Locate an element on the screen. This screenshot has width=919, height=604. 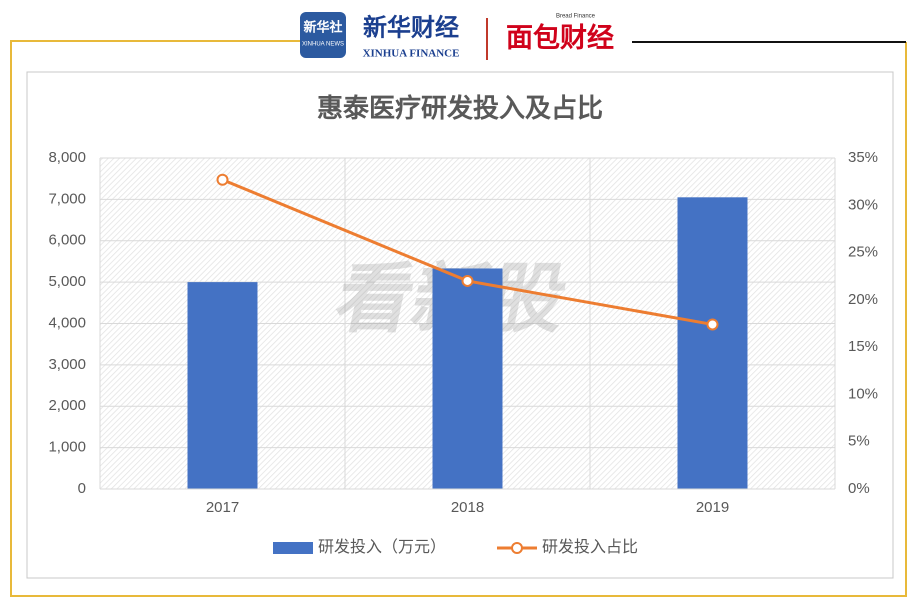
y2-tick-label: 15% is located at coordinates (863, 346).